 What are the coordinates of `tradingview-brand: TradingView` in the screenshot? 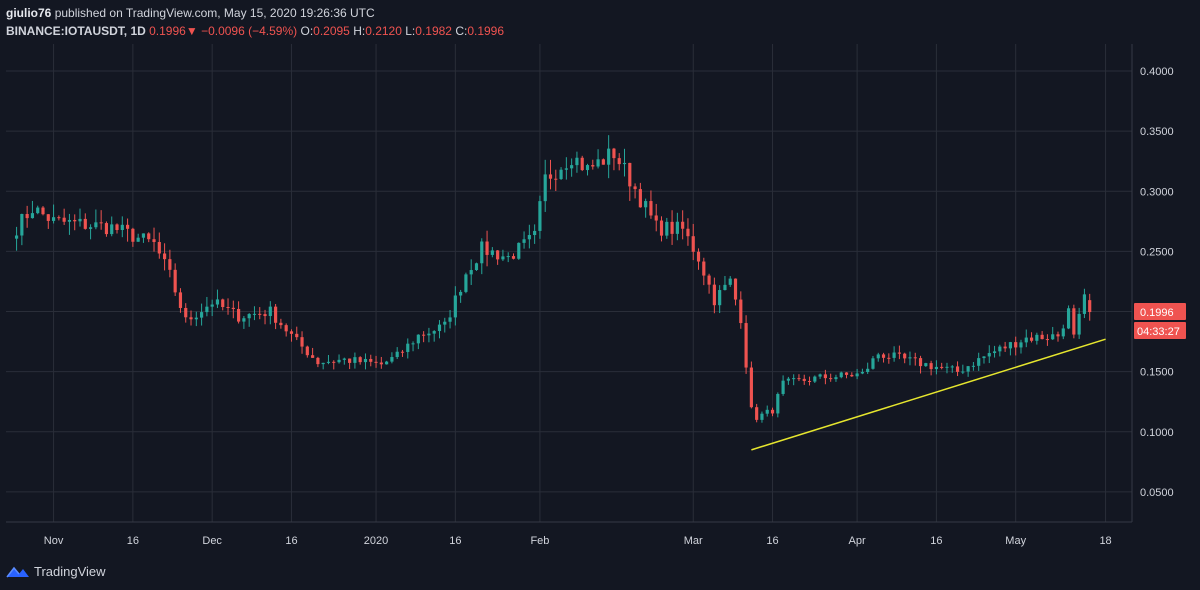 It's located at (70, 571).